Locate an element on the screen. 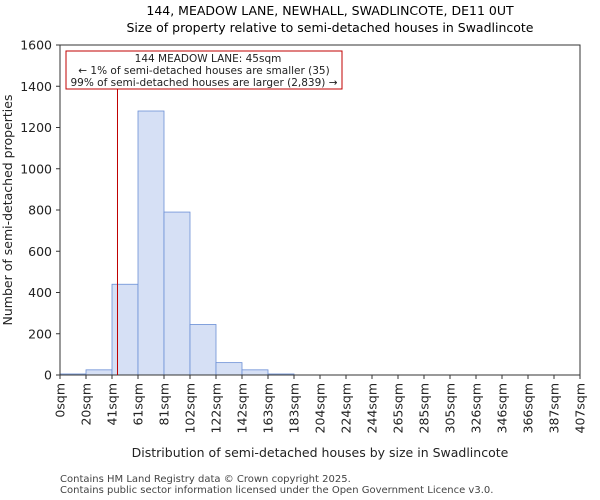  histogram-bar-142sqm is located at coordinates (255, 372).